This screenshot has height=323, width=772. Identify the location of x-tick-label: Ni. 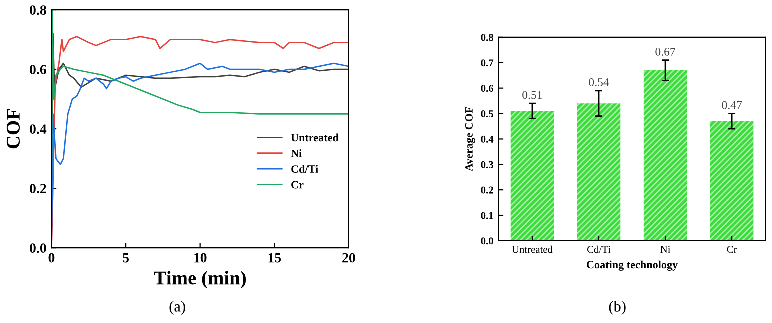
(665, 250).